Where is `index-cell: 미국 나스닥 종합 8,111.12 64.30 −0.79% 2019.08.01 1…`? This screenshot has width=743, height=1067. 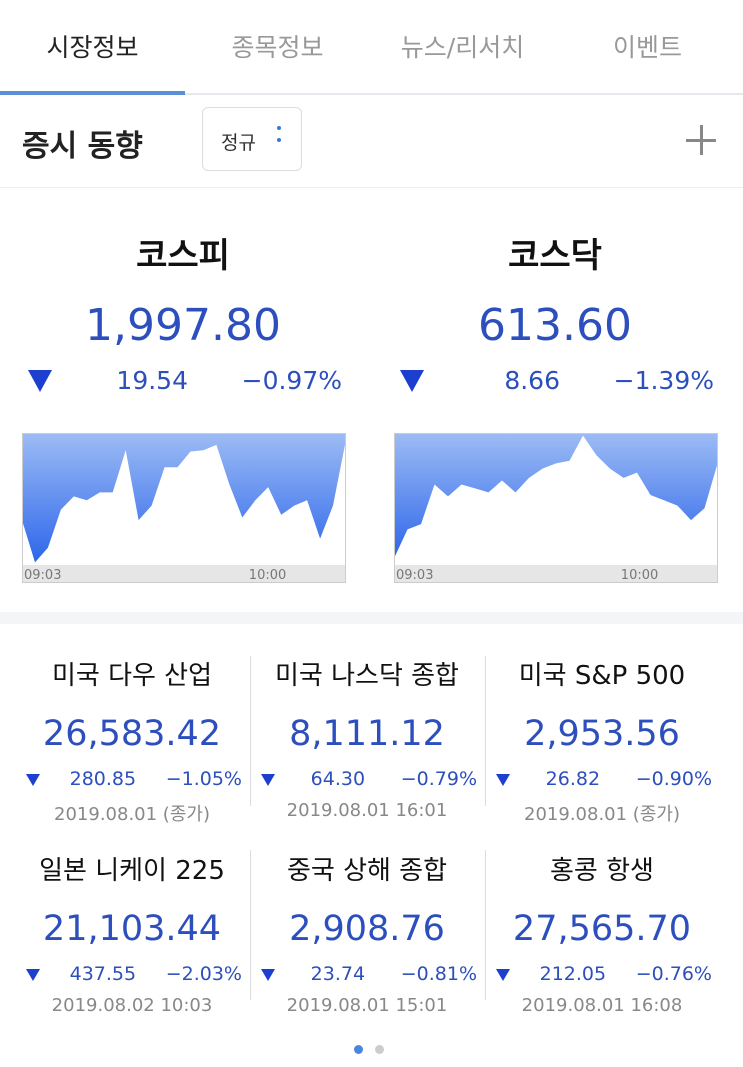 index-cell: 미국 나스닥 종합 8,111.12 64.30 −0.79% 2019.08.01 1… is located at coordinates (367, 738).